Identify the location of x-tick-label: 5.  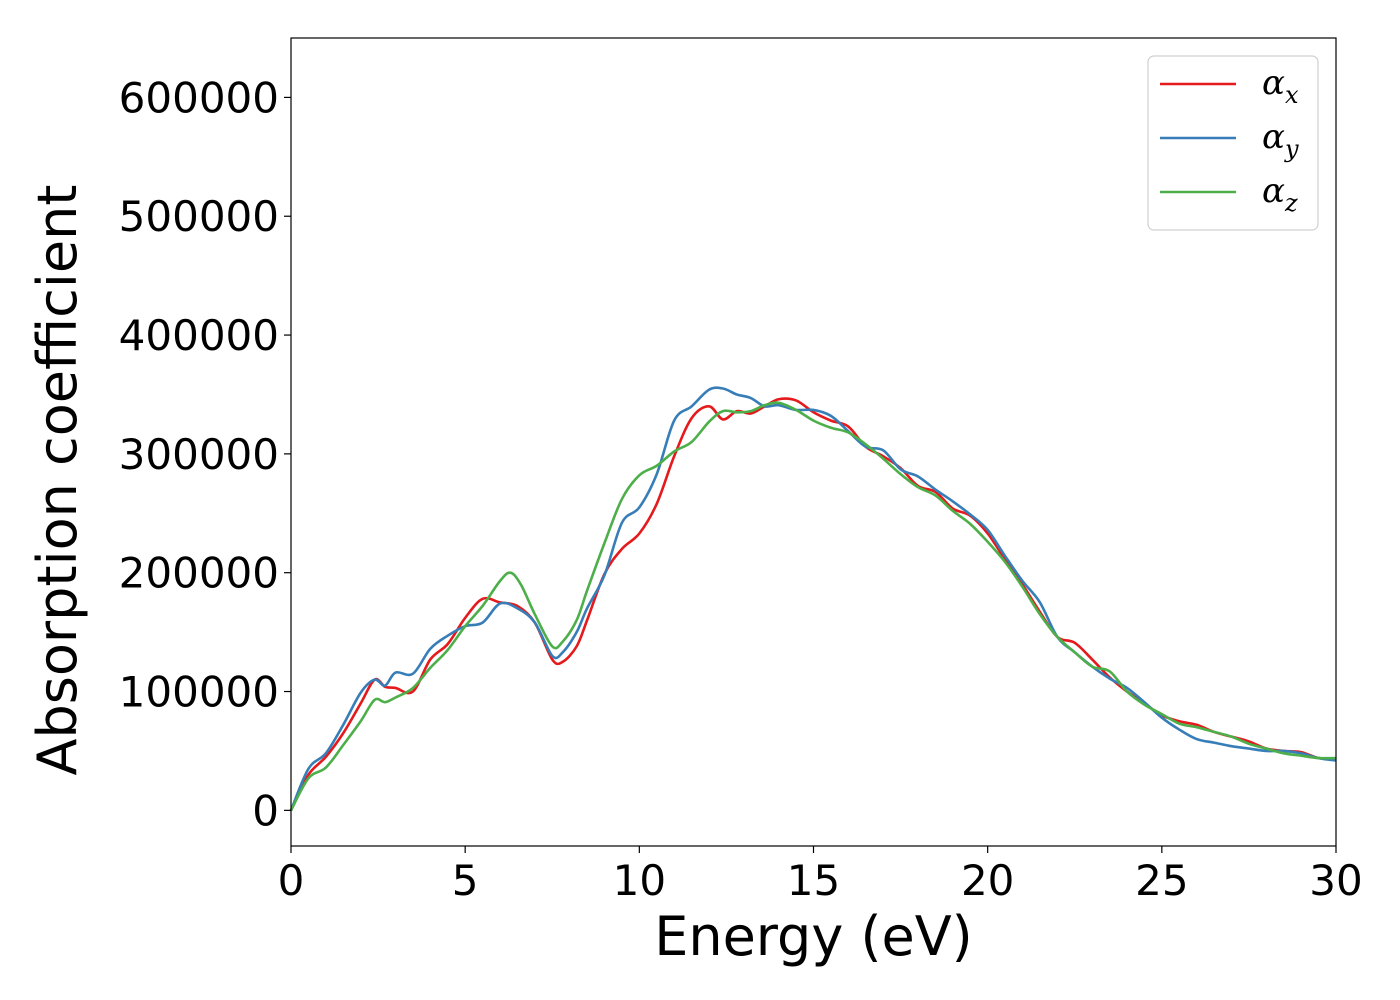
(465, 880).